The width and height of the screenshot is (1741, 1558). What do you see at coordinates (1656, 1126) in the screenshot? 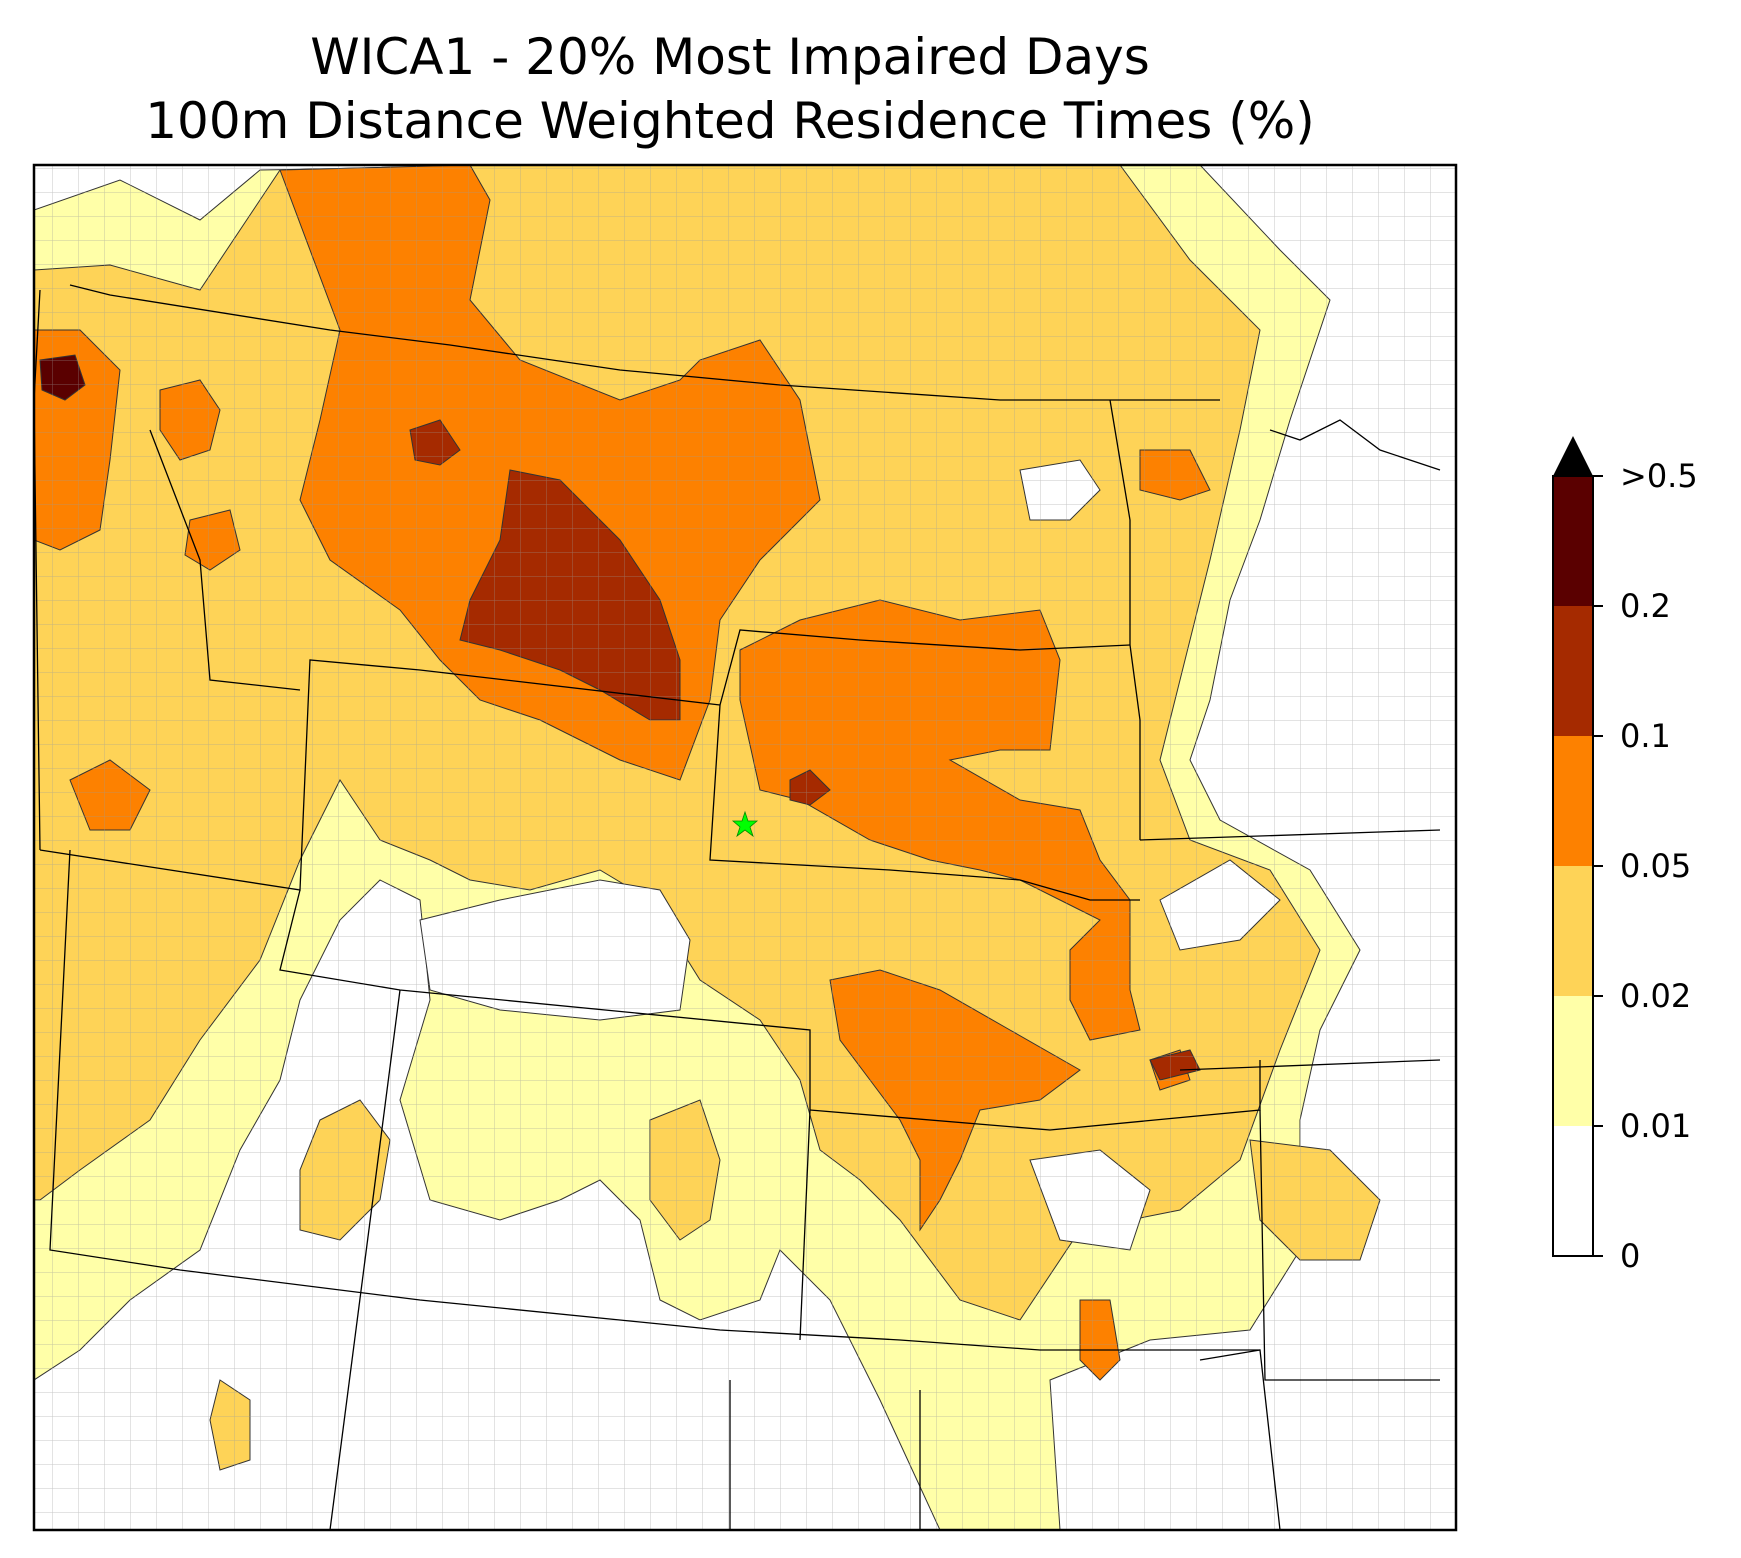
I see `colorbar-tick-label: 0.01` at bounding box center [1656, 1126].